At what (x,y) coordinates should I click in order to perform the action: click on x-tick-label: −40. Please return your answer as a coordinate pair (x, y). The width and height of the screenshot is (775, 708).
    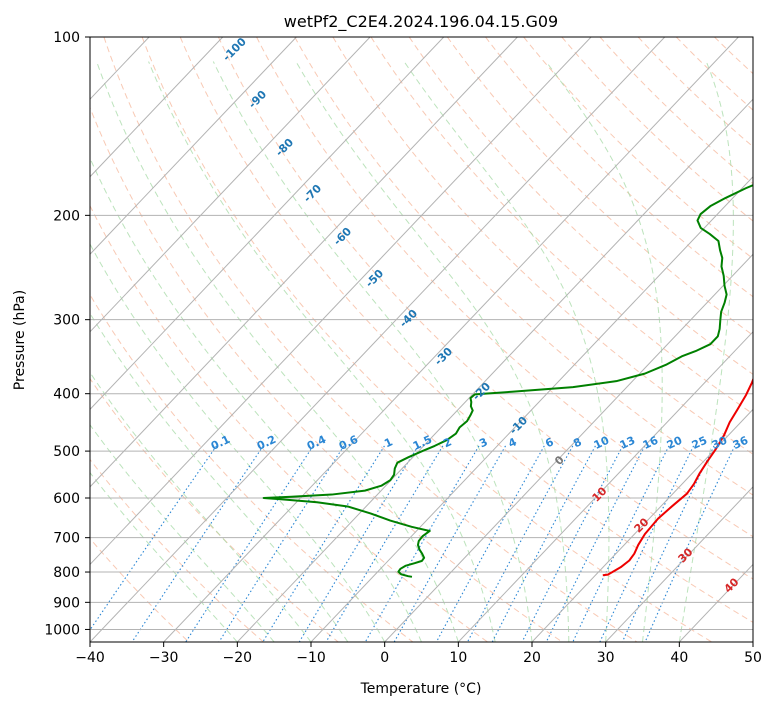
    Looking at the image, I should click on (90, 658).